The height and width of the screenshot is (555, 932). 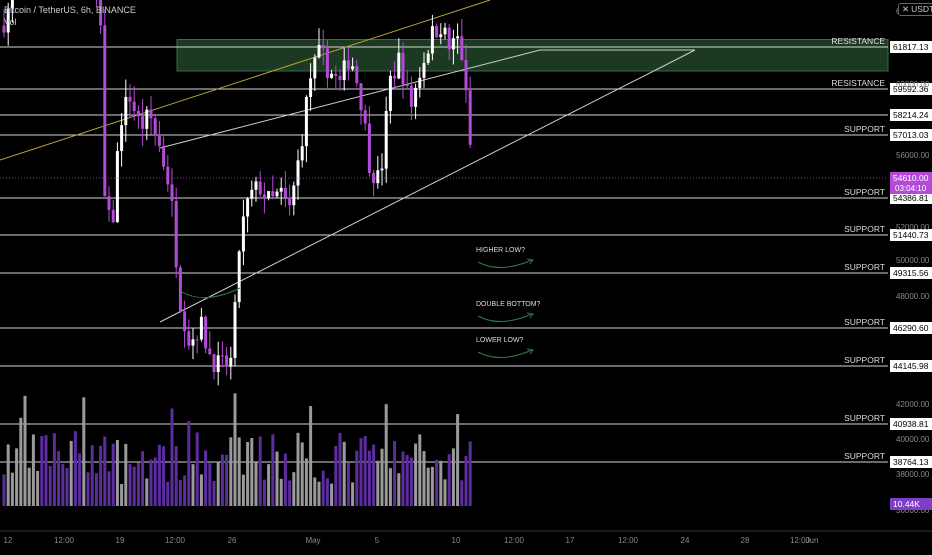 What do you see at coordinates (911, 235) in the screenshot?
I see `price-tag-value: 51440.73` at bounding box center [911, 235].